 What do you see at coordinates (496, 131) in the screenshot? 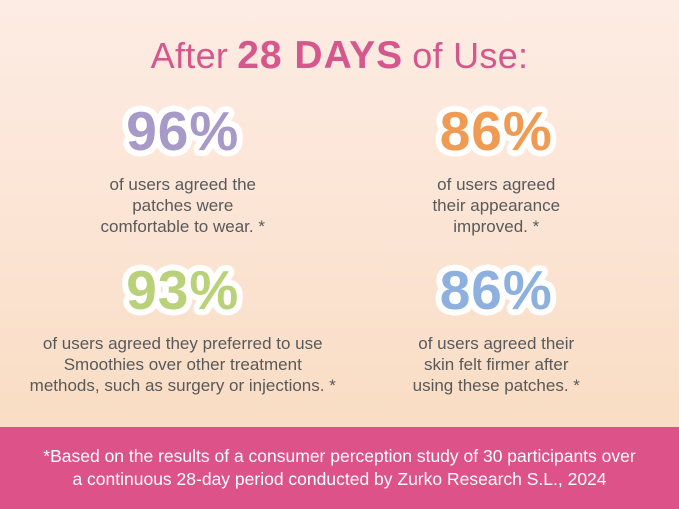
I see `stat-appearance-value: 86%` at bounding box center [496, 131].